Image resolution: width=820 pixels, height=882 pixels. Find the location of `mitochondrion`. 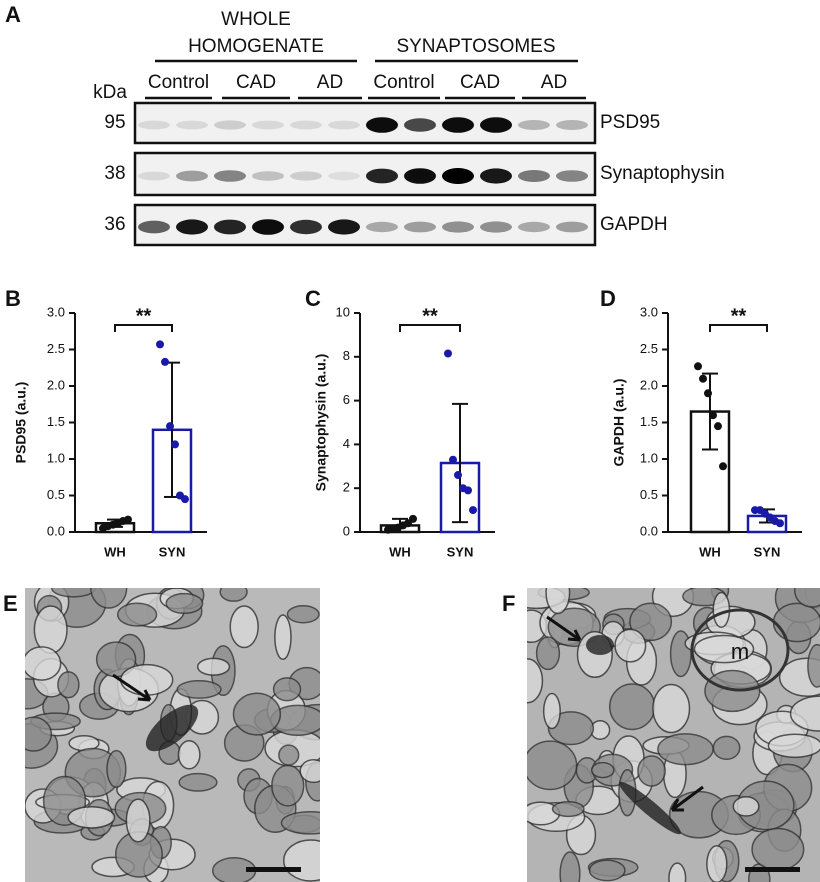

mitochondrion is located at coordinates (740, 650).